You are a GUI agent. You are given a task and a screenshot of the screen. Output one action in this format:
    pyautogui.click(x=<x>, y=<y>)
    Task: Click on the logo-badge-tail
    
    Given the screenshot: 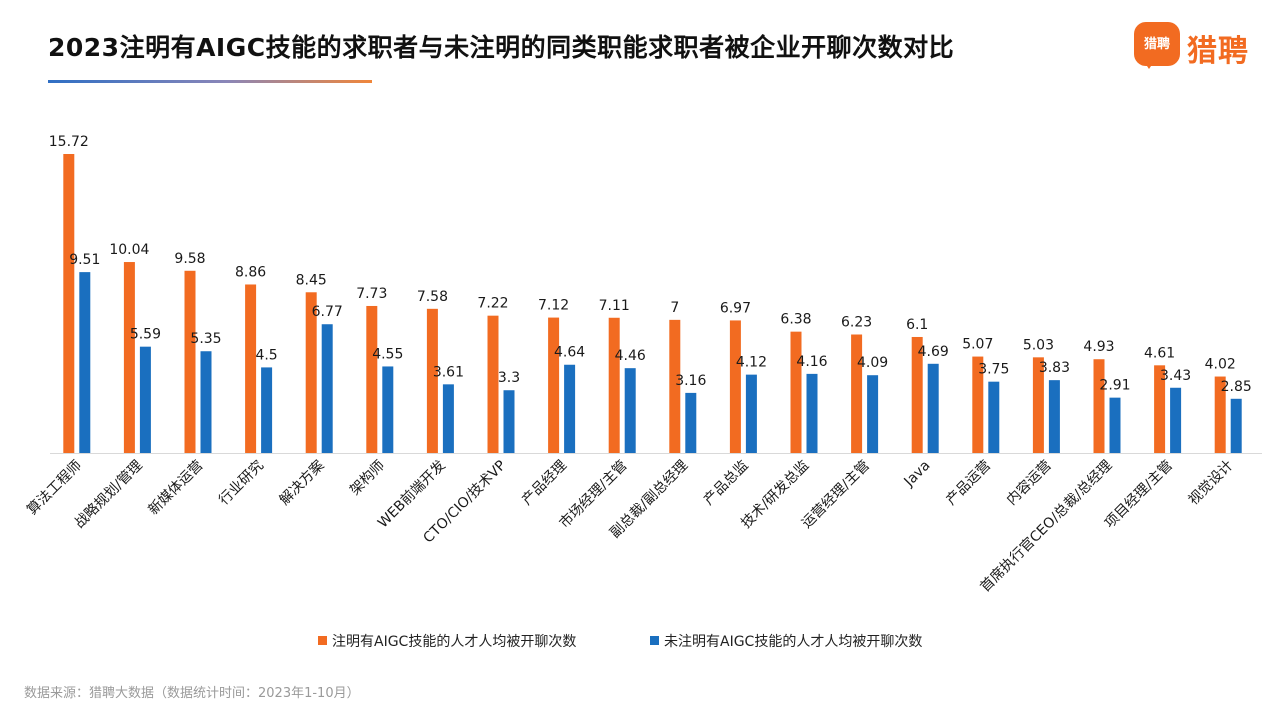 What is the action you would take?
    pyautogui.click(x=1149, y=64)
    